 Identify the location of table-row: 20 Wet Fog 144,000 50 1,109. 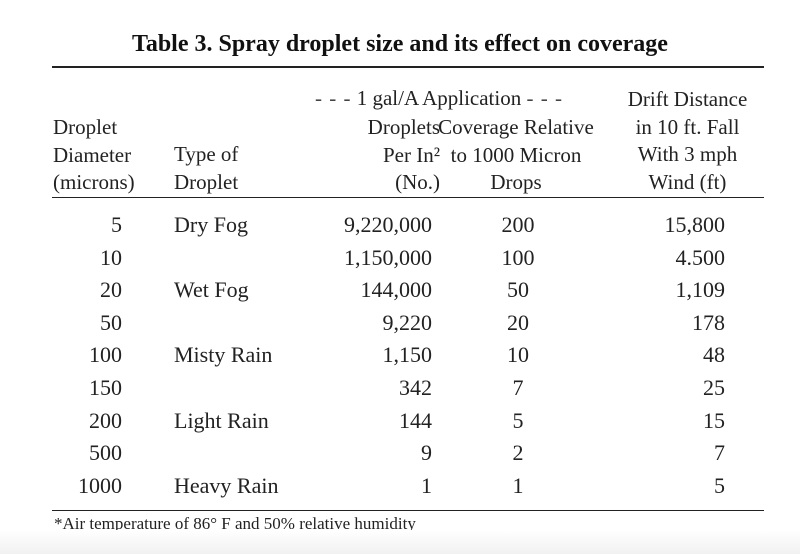
(400, 293).